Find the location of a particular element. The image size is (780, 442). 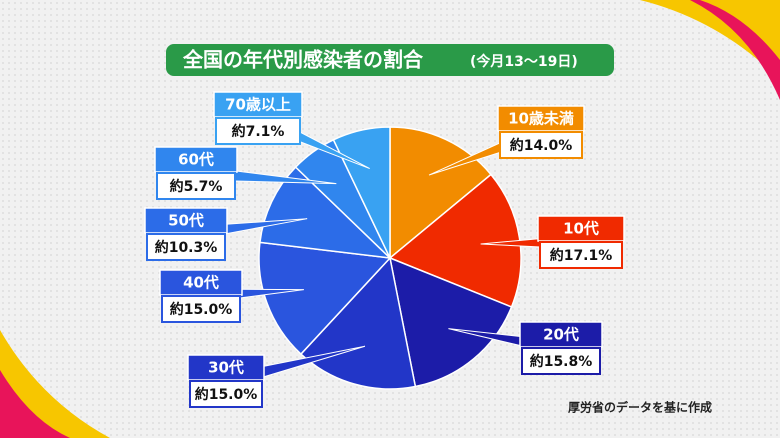

value-label: 約14.0% is located at coordinates (541, 145).